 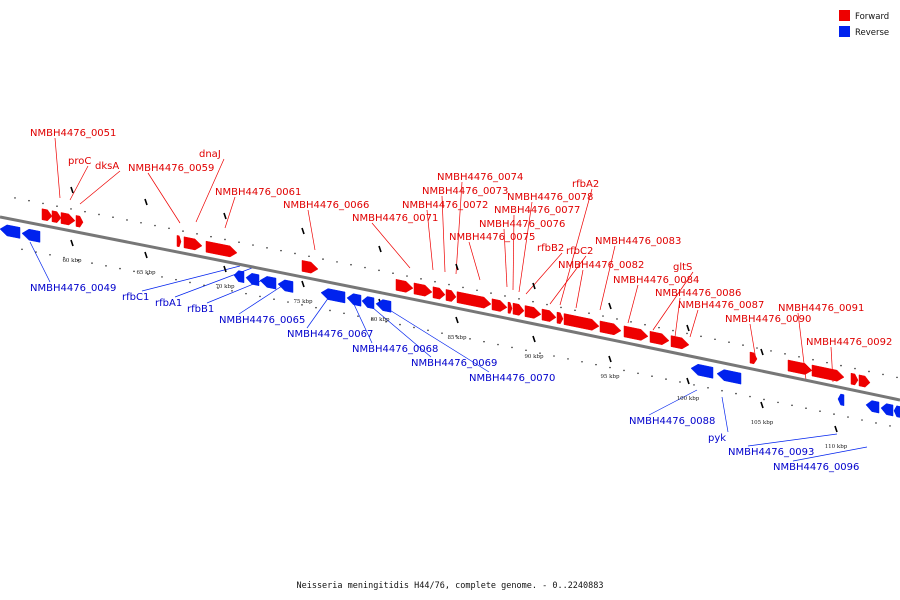 I want to click on forward-gene-label: NMBH4476_0084, so click(x=656, y=280).